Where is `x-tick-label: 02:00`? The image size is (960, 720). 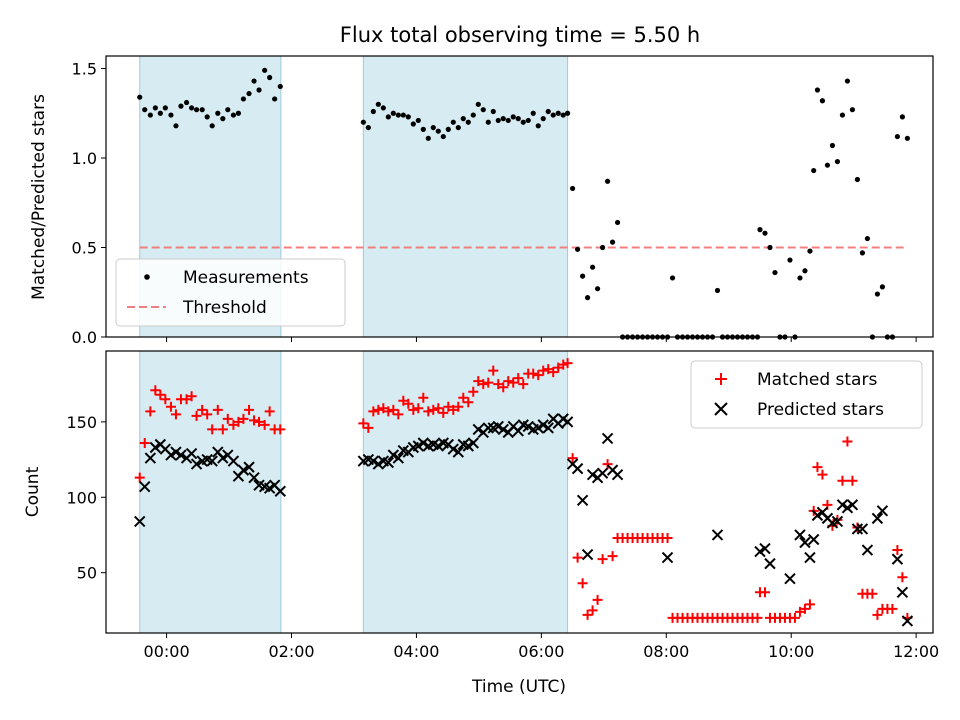 x-tick-label: 02:00 is located at coordinates (291, 651).